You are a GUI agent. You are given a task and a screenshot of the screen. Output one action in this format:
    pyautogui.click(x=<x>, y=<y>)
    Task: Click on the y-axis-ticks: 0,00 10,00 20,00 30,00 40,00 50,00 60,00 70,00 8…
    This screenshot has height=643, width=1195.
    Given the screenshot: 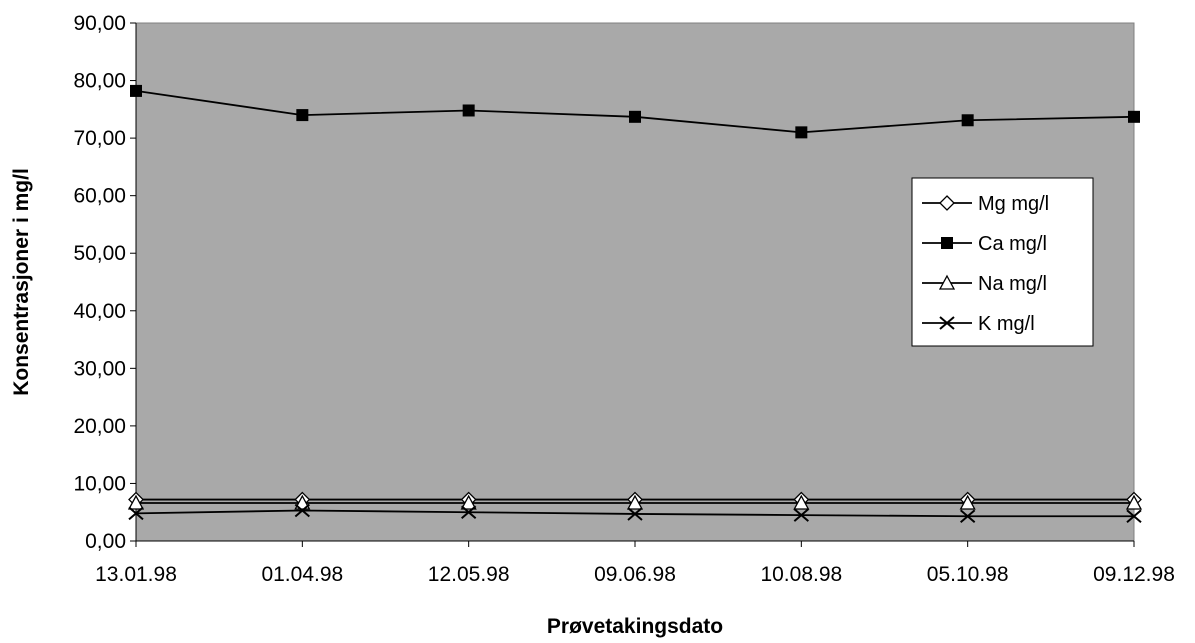 What is the action you would take?
    pyautogui.click(x=105, y=282)
    